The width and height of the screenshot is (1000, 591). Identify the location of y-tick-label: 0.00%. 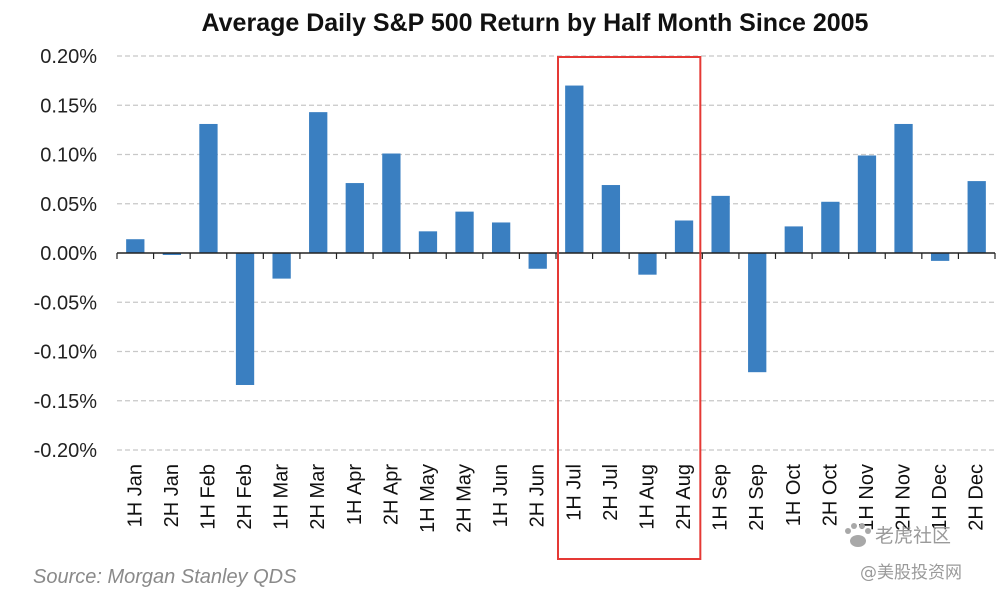
(68, 254).